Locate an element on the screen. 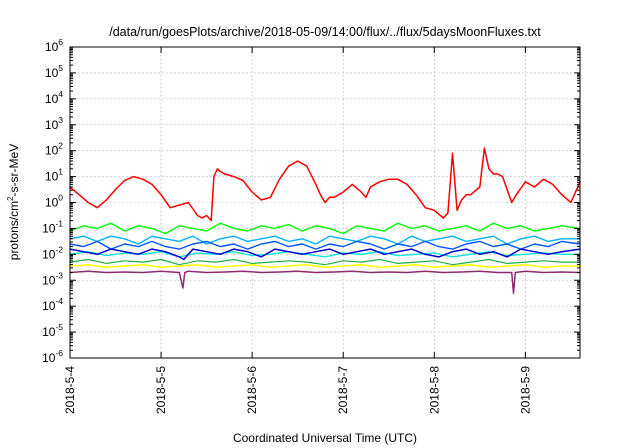  y-tick-label-exponent: 0 is located at coordinates (60, 198).